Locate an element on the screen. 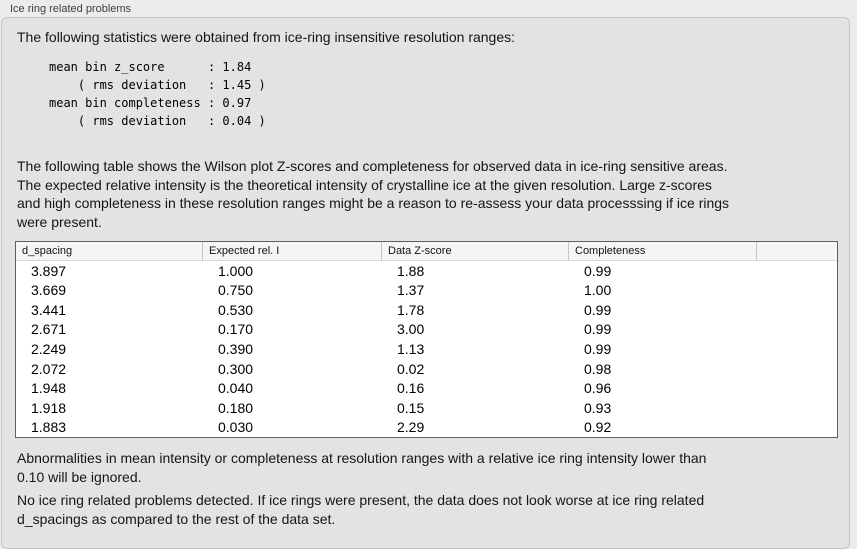  table-cell: 1.78 is located at coordinates (411, 309).